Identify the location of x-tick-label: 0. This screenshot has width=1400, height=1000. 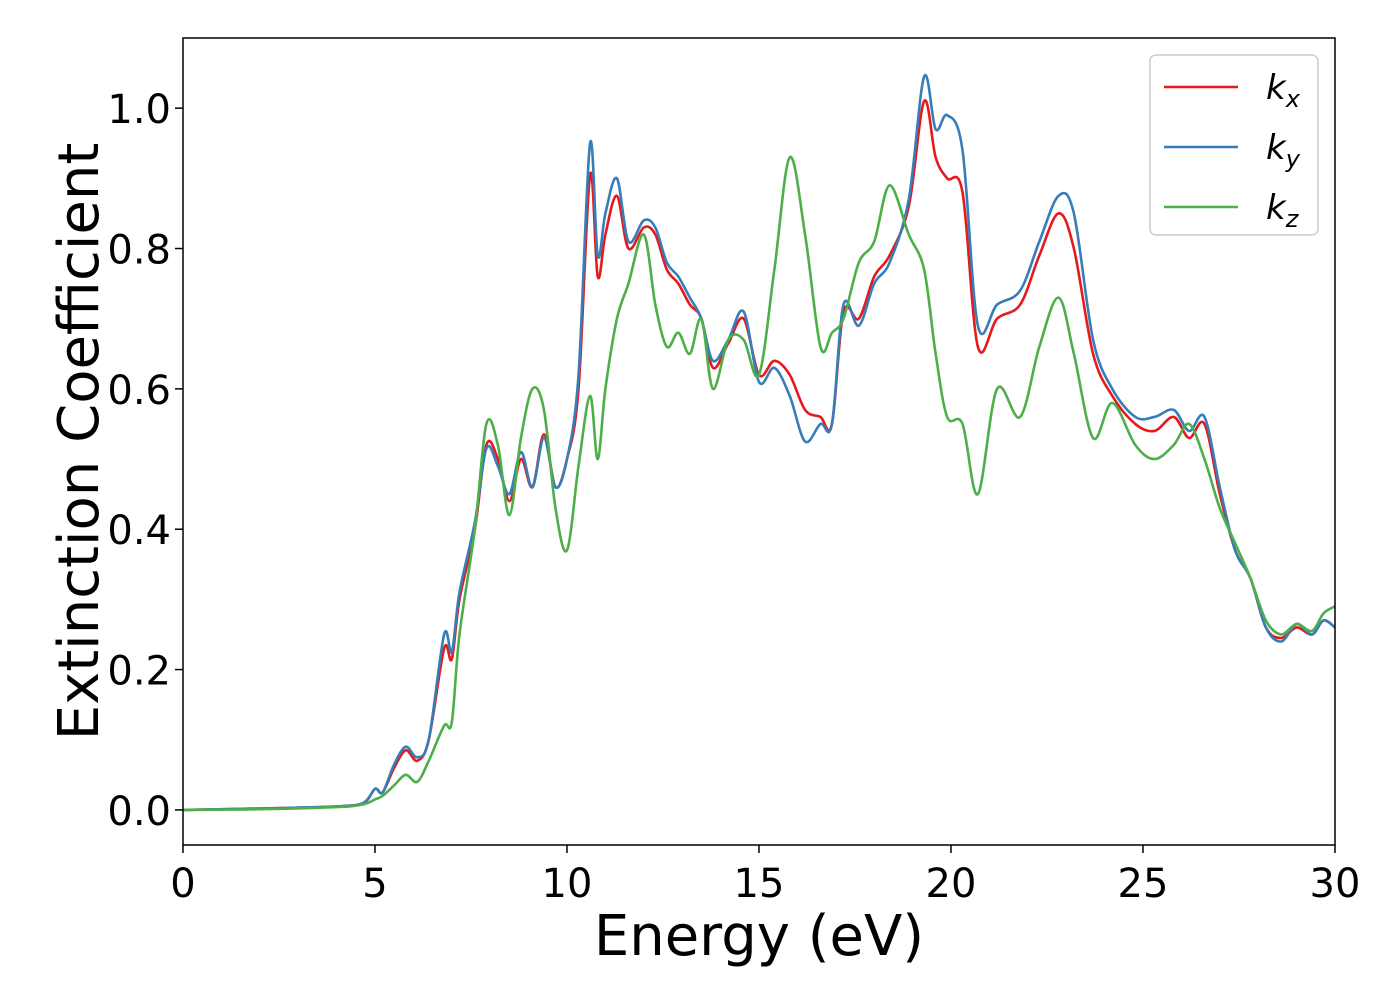
(182, 884).